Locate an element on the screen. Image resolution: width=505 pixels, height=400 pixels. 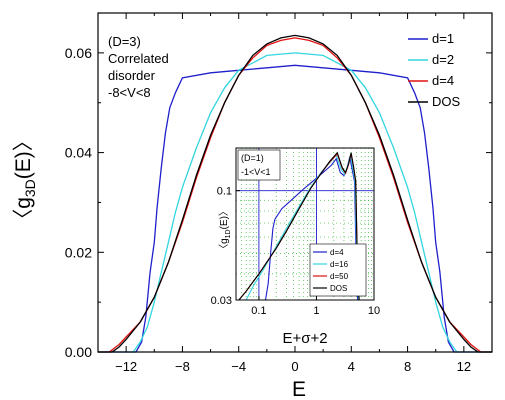
main-annotation-line: (D=3) is located at coordinates (124, 41).